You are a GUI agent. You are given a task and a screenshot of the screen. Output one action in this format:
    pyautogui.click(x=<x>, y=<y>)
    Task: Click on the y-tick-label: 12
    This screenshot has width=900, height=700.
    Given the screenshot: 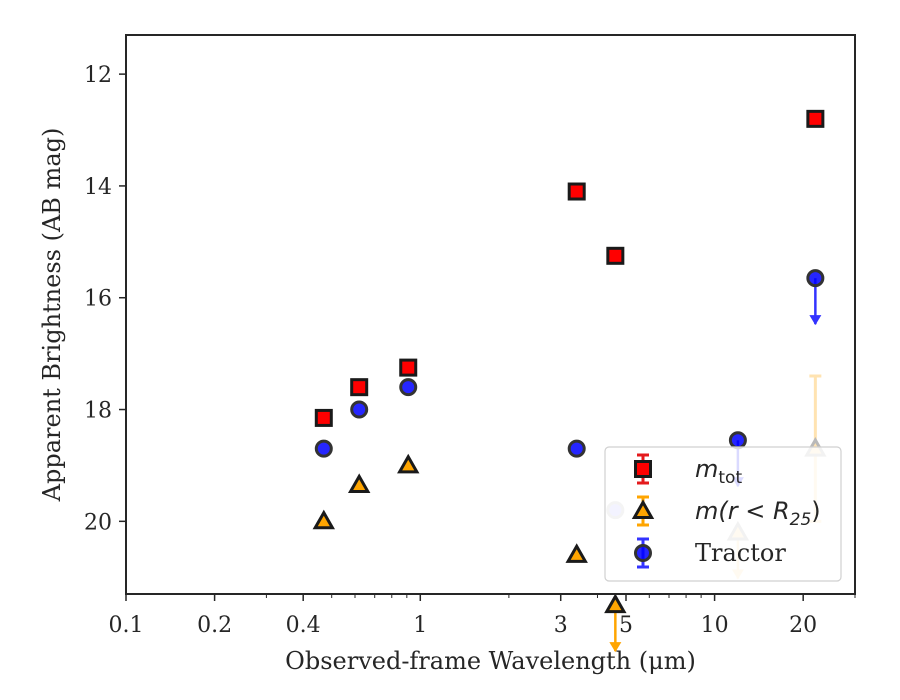 What is the action you would take?
    pyautogui.click(x=98, y=75)
    